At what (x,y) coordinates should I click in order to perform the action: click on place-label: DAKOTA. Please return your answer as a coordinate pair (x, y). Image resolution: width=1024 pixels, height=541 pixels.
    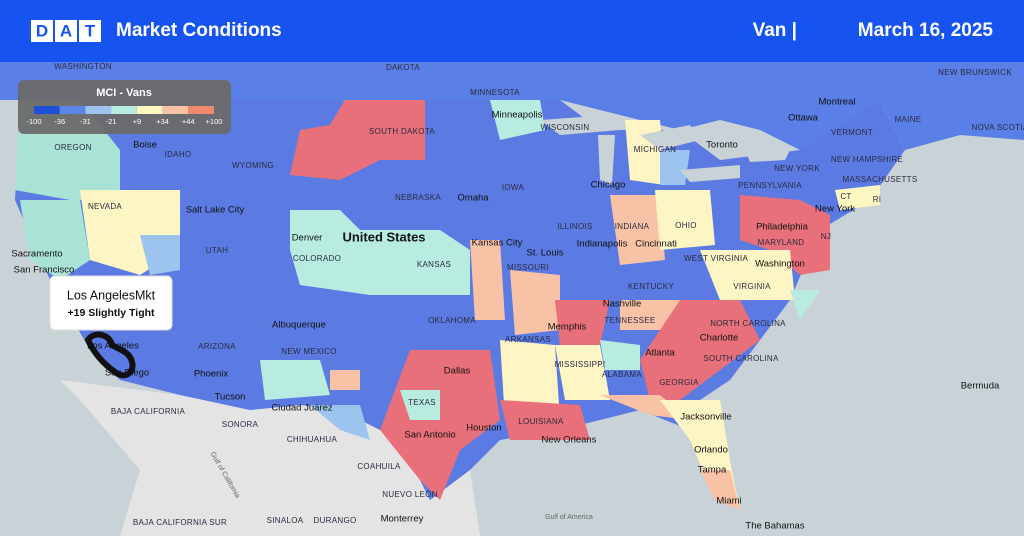
    Looking at the image, I should click on (403, 67).